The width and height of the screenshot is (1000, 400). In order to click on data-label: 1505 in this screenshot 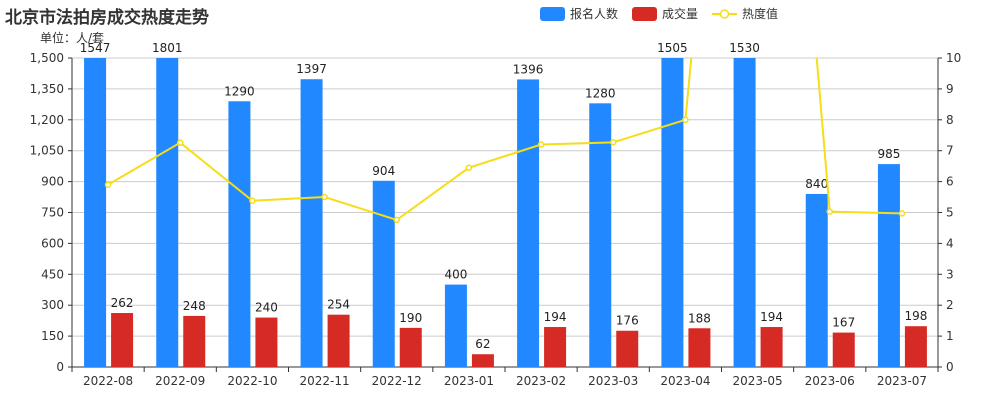, I will do `click(672, 48)`.